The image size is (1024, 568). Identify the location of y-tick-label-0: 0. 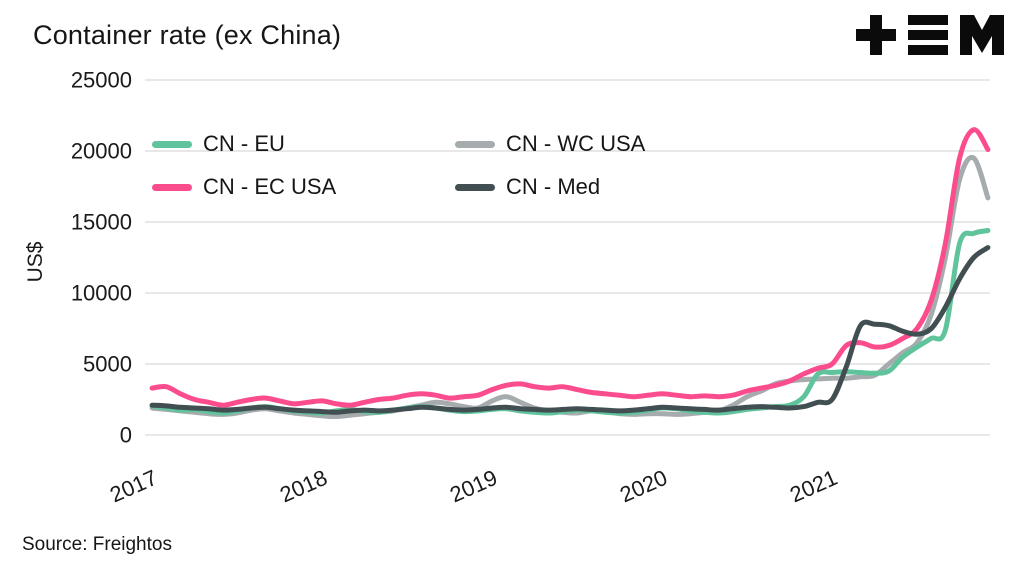
(126, 435).